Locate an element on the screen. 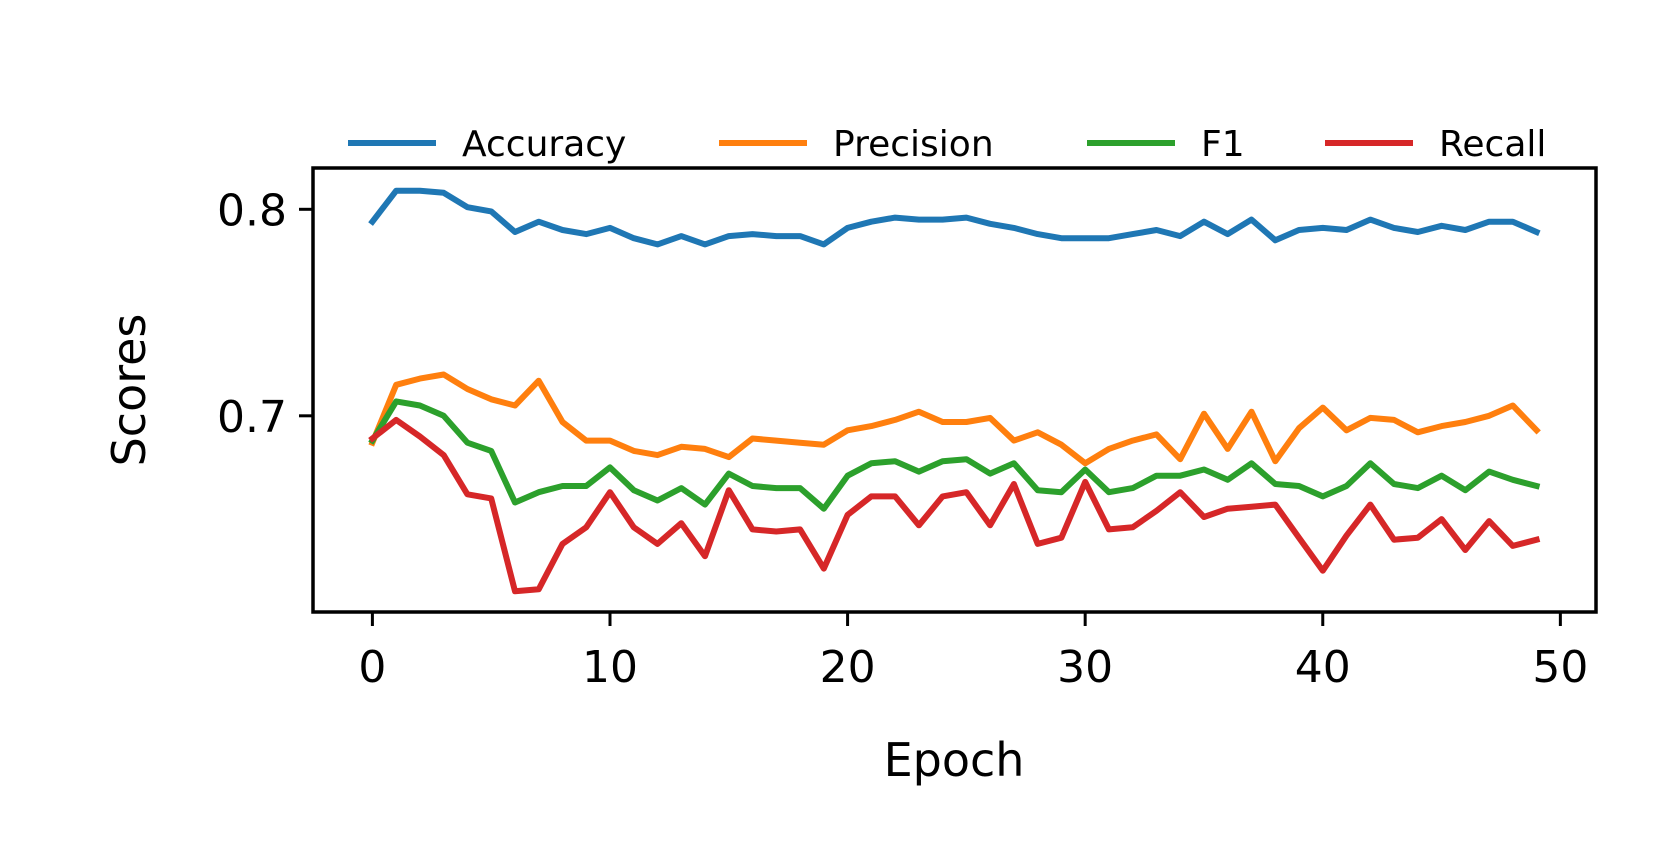  series-line-accuracy is located at coordinates (954, 217).